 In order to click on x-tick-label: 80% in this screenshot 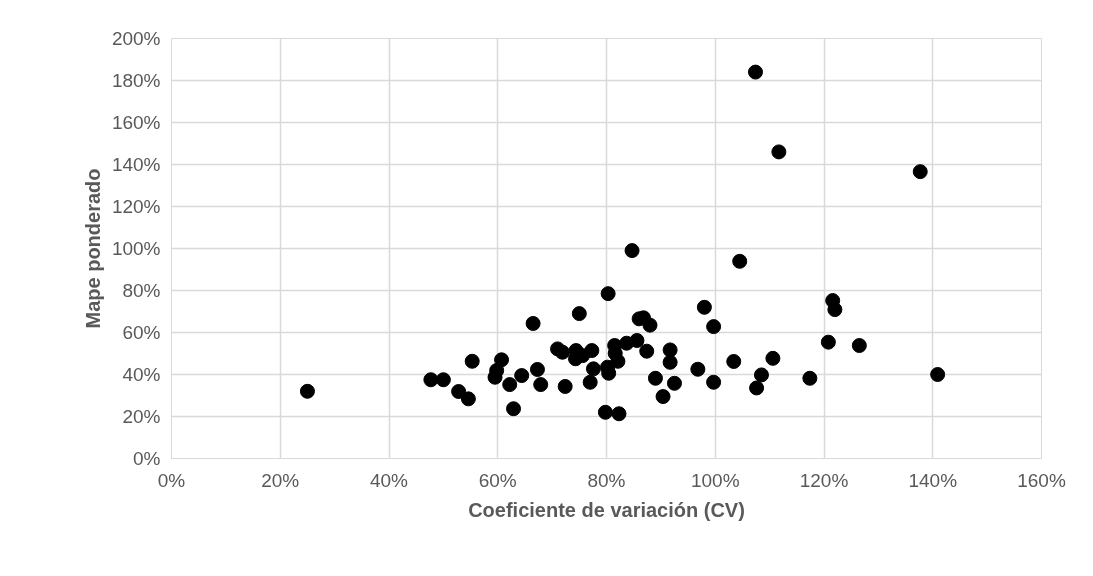, I will do `click(606, 480)`.